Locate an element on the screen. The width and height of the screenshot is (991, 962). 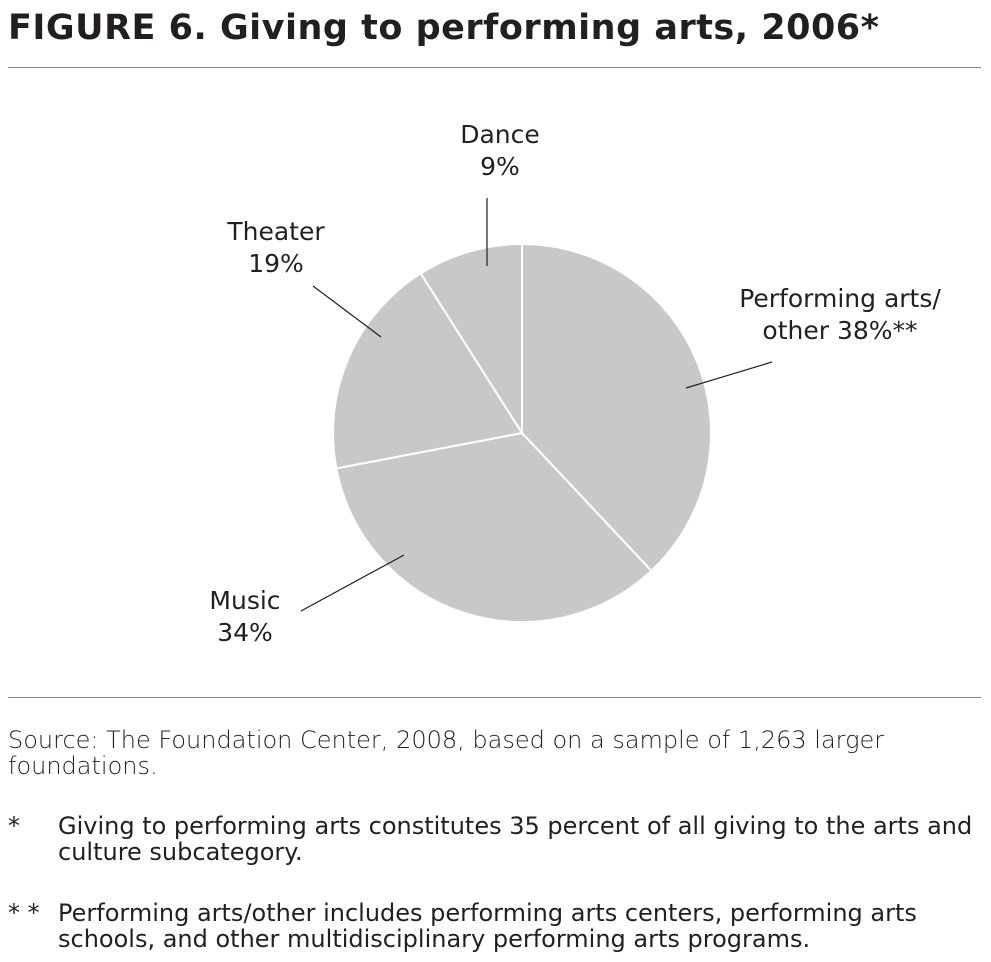
value-label: 34% is located at coordinates (245, 632).